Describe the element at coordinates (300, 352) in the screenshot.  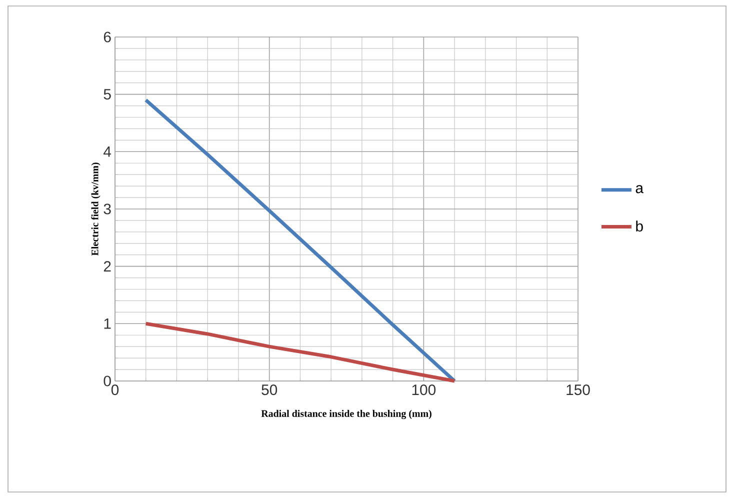
I see `line-series` at that location.